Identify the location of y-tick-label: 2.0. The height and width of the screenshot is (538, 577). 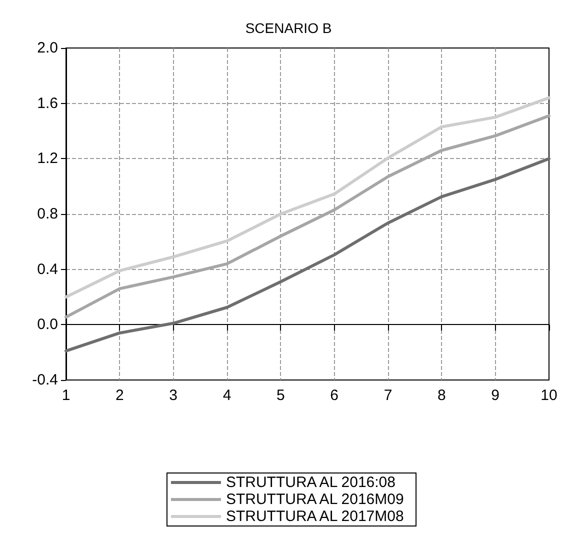
(47, 48).